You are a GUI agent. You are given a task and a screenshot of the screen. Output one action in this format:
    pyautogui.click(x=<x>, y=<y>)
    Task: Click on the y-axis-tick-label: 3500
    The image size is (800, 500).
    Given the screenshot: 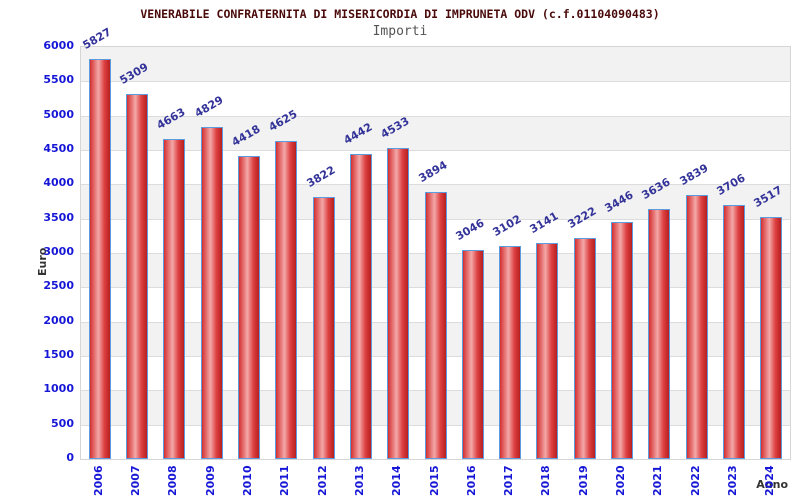 What is the action you would take?
    pyautogui.click(x=58, y=217)
    